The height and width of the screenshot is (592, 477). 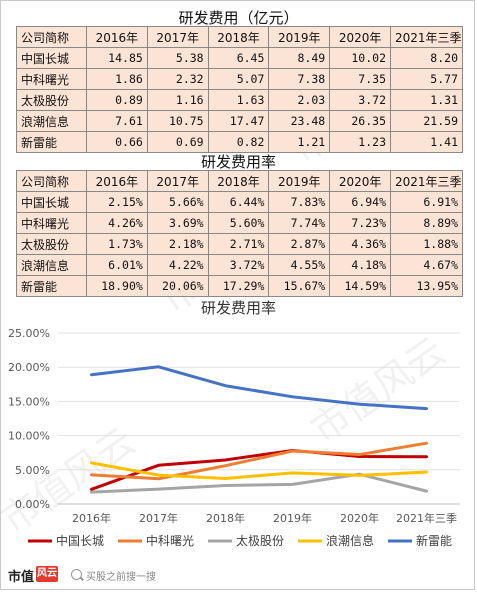 I want to click on column-header: 2019年, so click(x=299, y=181).